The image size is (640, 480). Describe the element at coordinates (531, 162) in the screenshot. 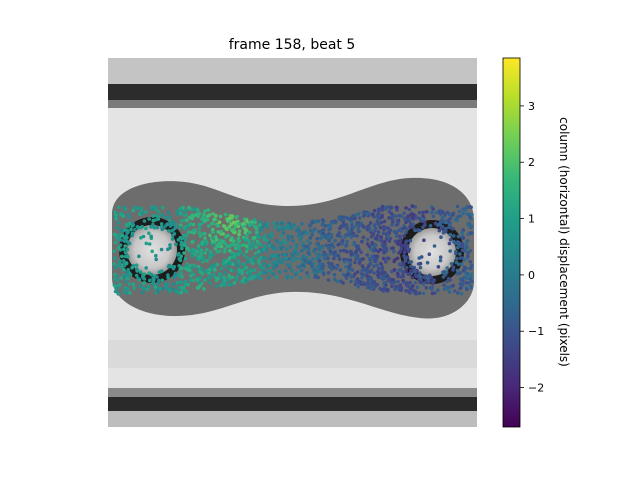

I see `colorbar-tick-label: 2` at that location.